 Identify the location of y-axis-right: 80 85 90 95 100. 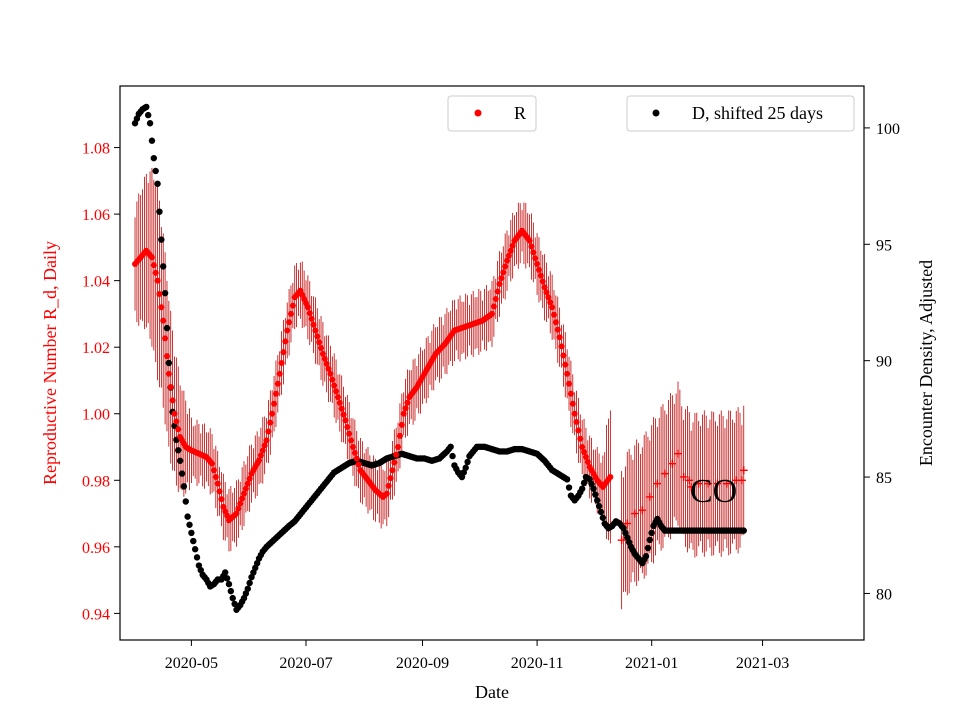
(882, 362).